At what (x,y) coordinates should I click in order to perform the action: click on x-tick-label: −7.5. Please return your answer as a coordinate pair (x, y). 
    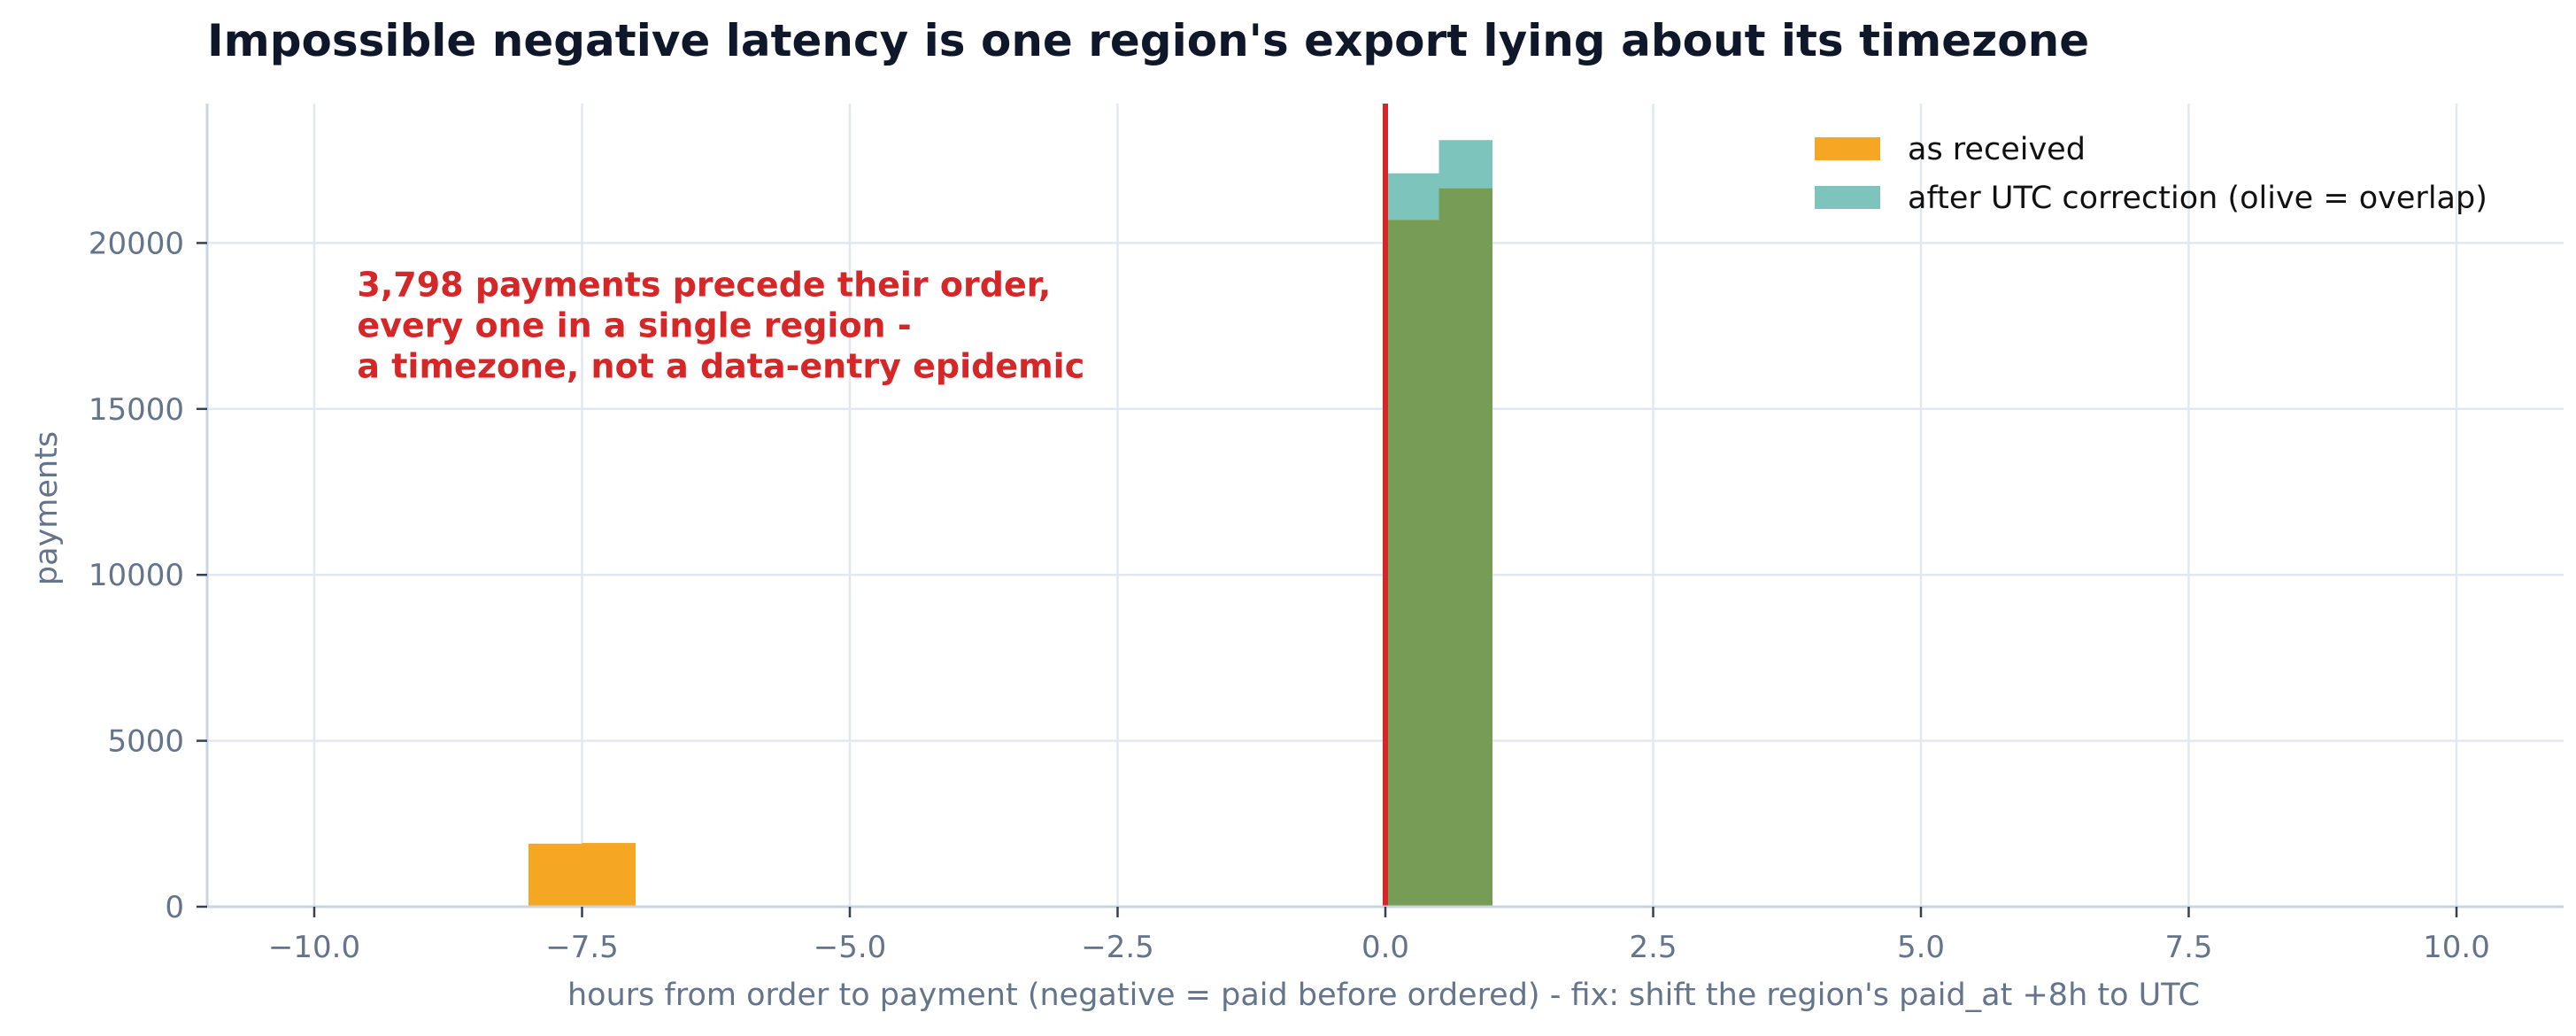
    Looking at the image, I should click on (582, 948).